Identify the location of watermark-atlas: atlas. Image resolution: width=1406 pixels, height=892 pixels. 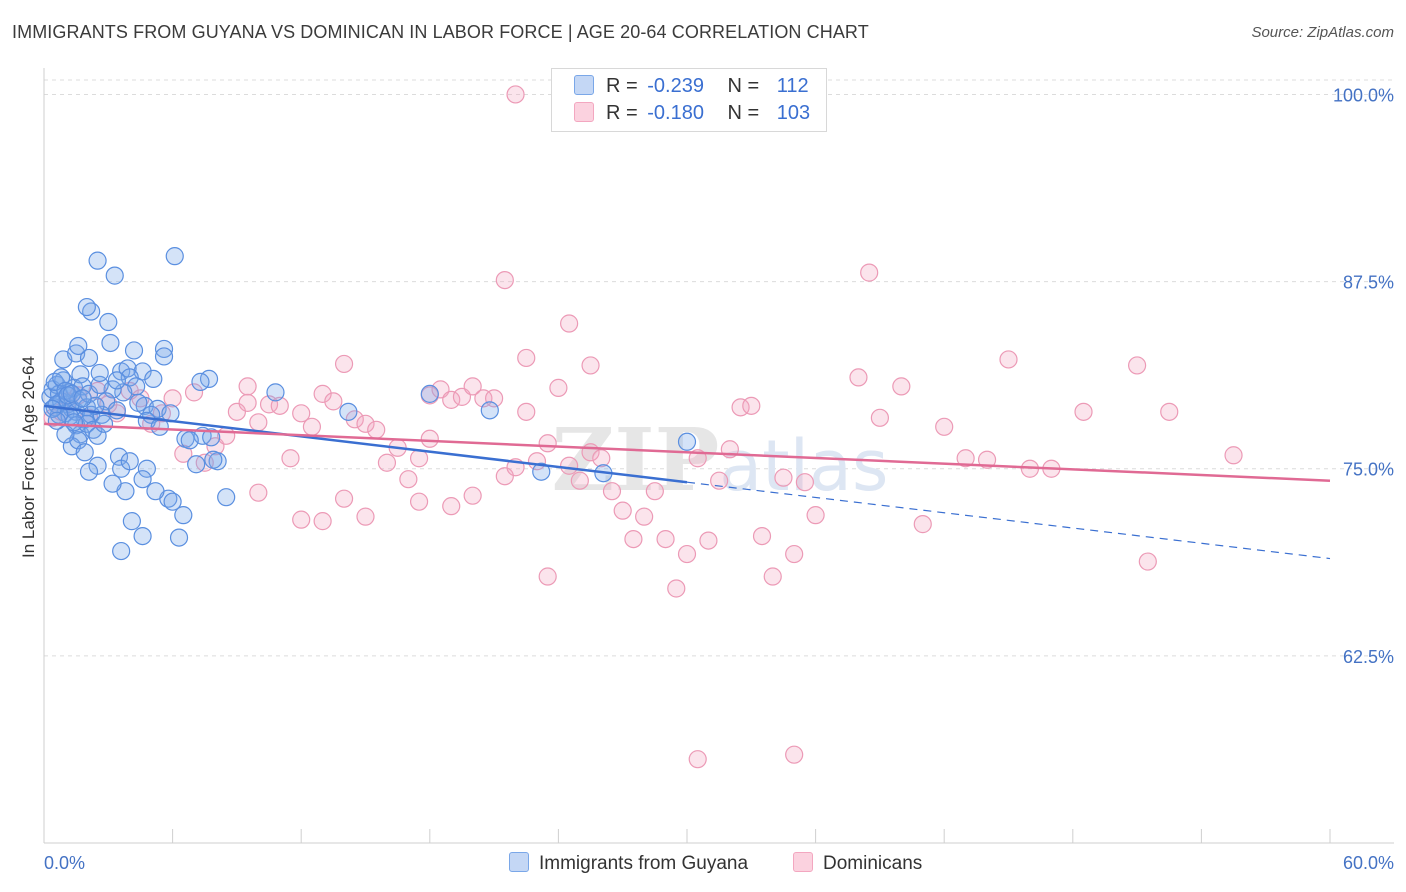
(803, 466).